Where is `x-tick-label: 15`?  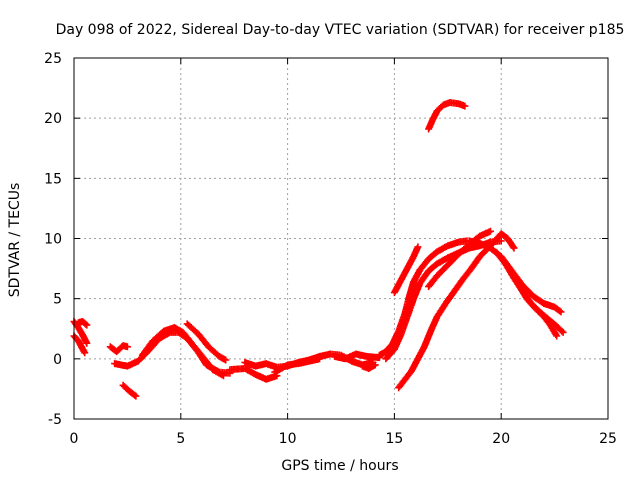
x-tick-label: 15 is located at coordinates (394, 439).